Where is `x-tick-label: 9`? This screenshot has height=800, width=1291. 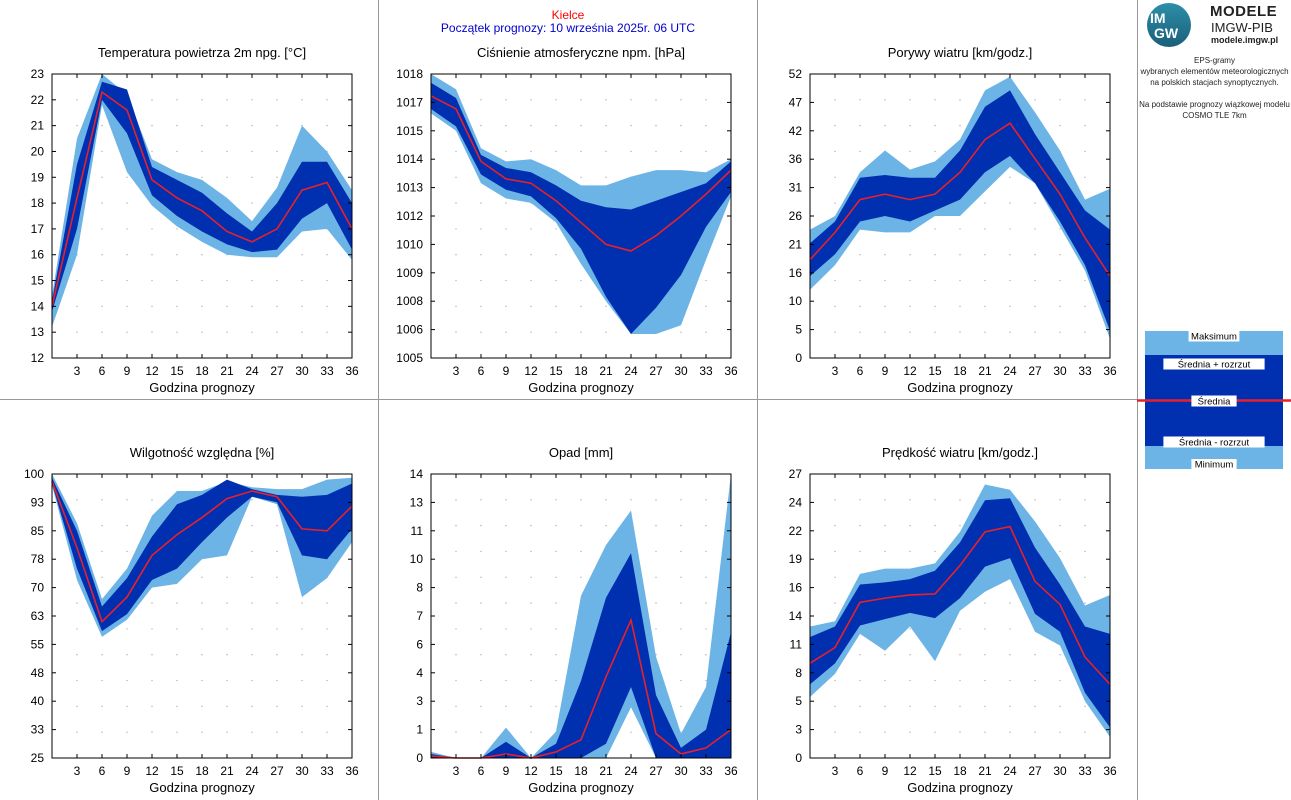 x-tick-label: 9 is located at coordinates (885, 371).